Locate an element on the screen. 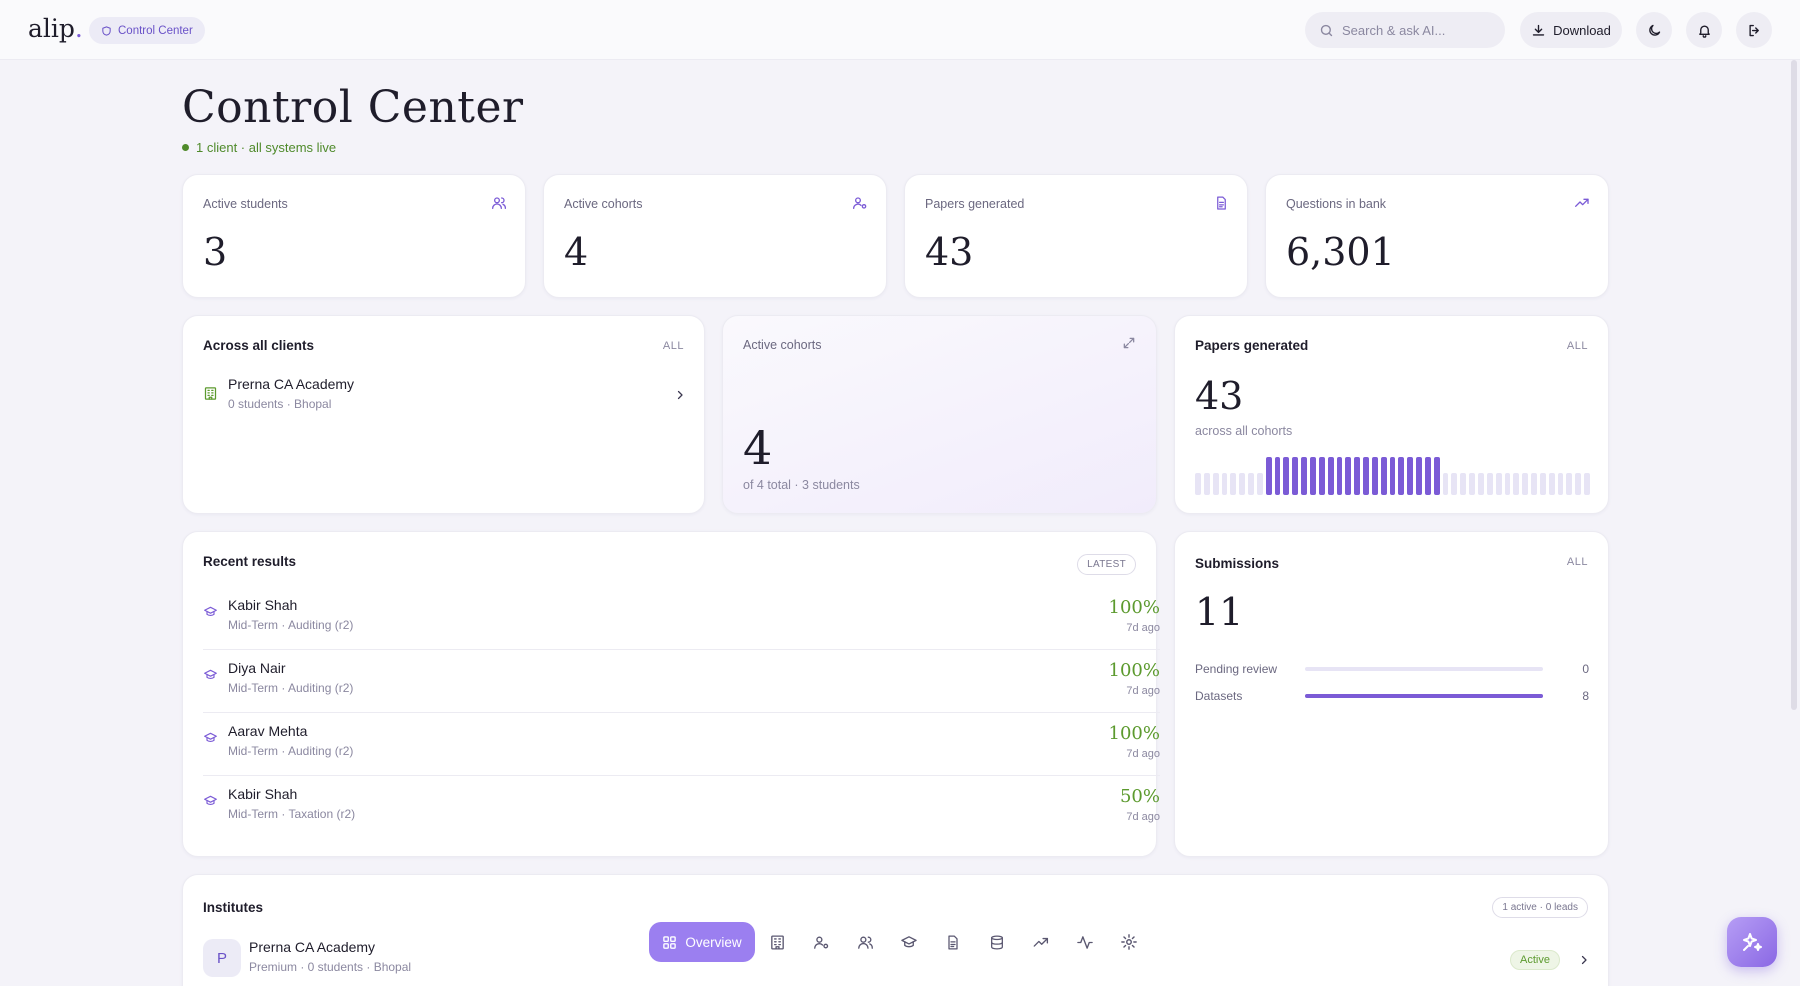 The width and height of the screenshot is (1800, 986). logout-button is located at coordinates (1754, 30).